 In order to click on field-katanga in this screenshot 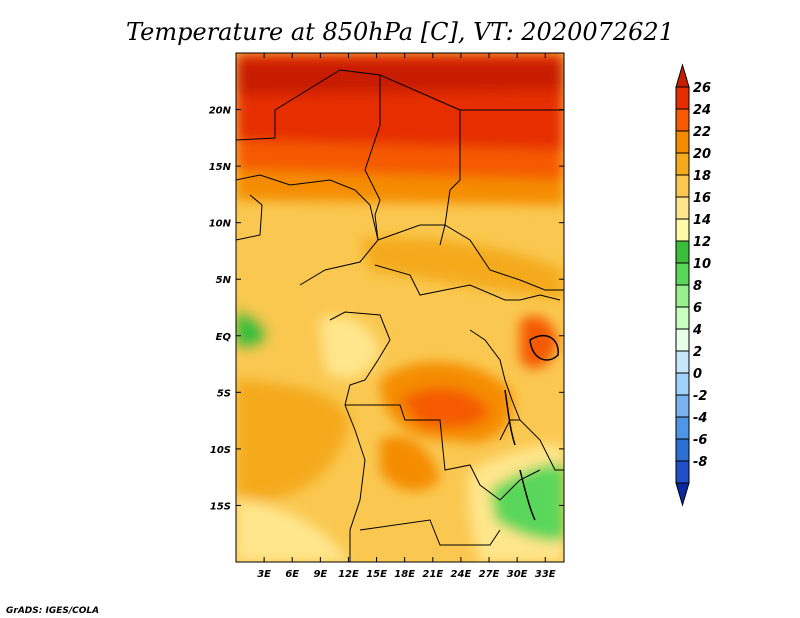, I will do `click(410, 463)`.